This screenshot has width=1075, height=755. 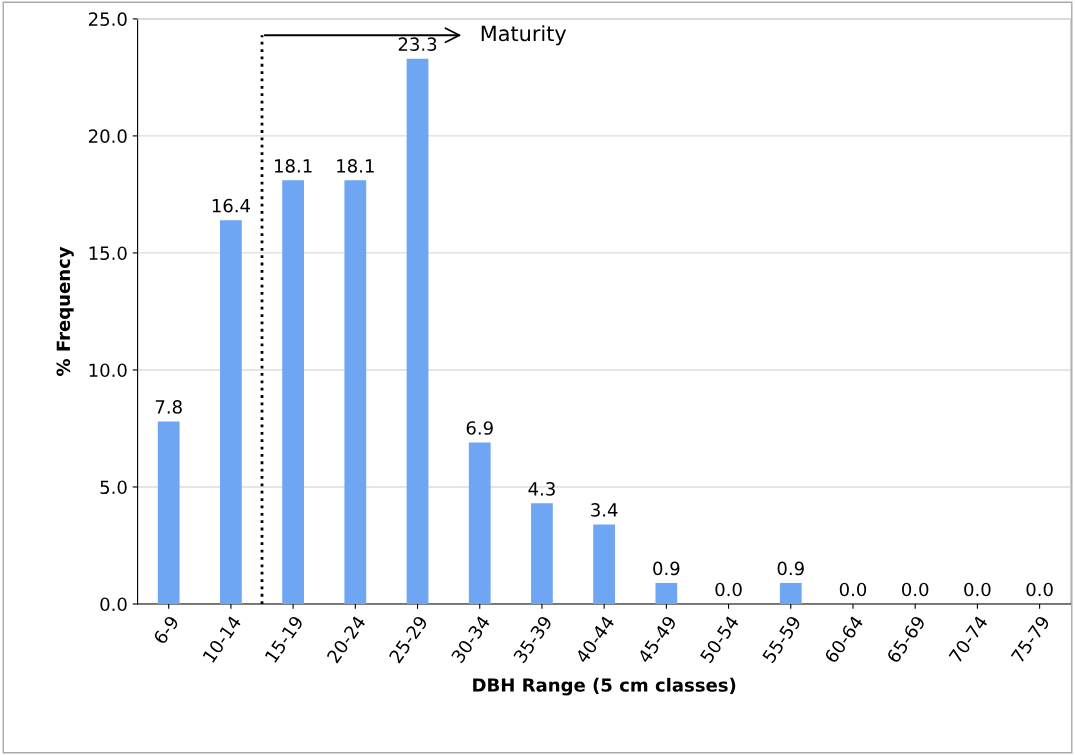 I want to click on y-tick-label: 20.0, so click(x=108, y=136).